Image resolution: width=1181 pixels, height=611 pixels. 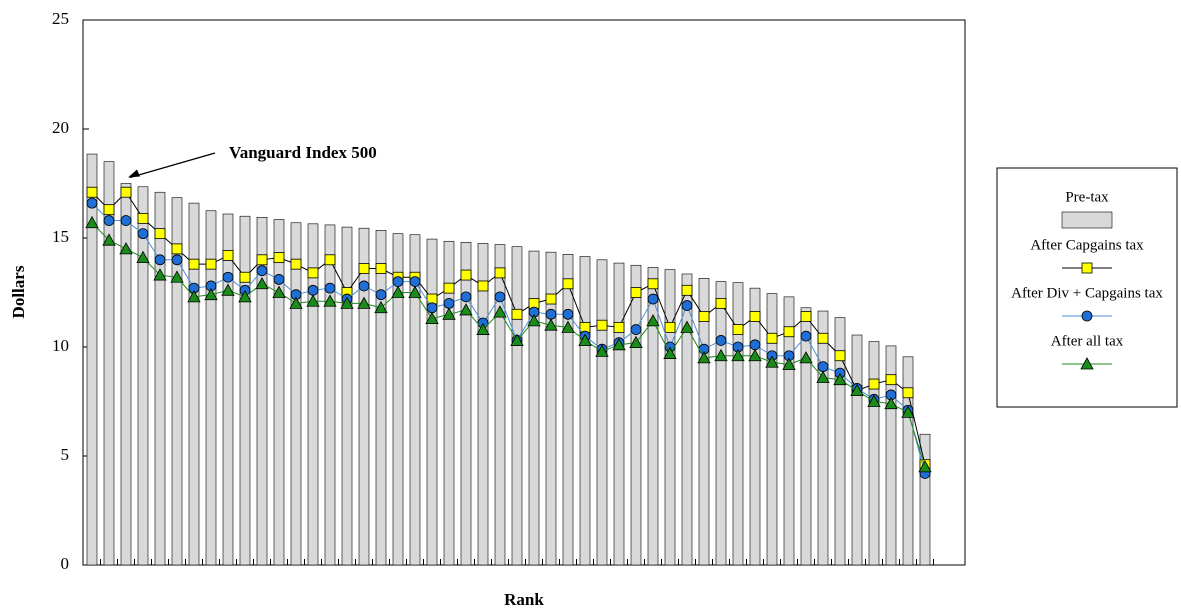 What do you see at coordinates (18, 291) in the screenshot?
I see `y-axis-label: Dollars` at bounding box center [18, 291].